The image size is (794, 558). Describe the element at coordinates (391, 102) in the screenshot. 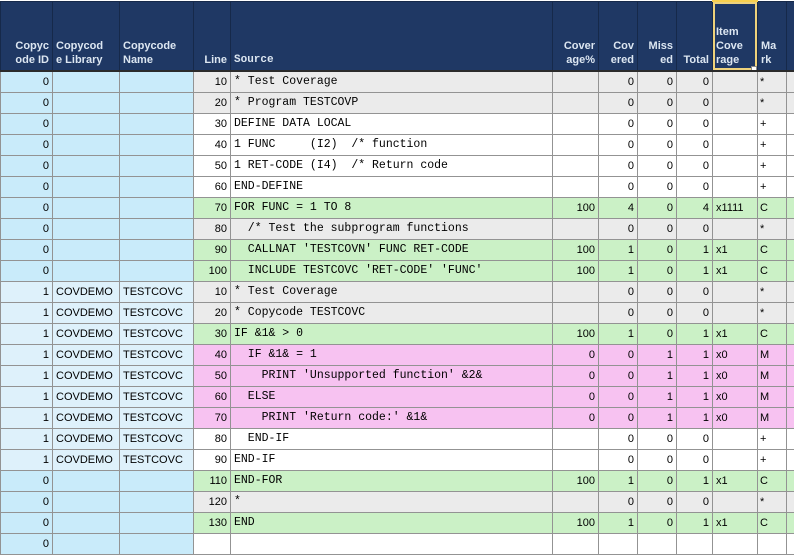

I see `cell-source: * Program TESTCOVP` at that location.